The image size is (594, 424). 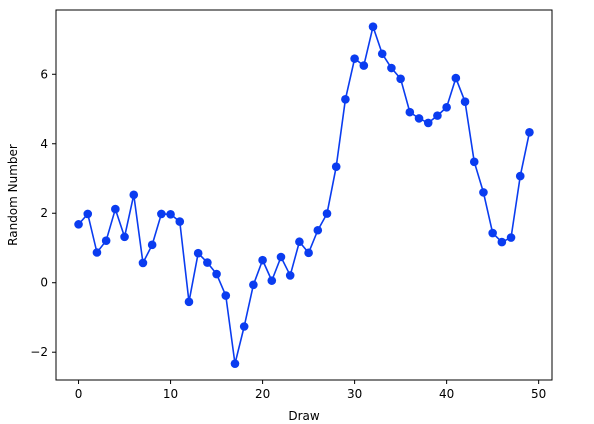 I want to click on x-tick-label: 50, so click(x=538, y=394).